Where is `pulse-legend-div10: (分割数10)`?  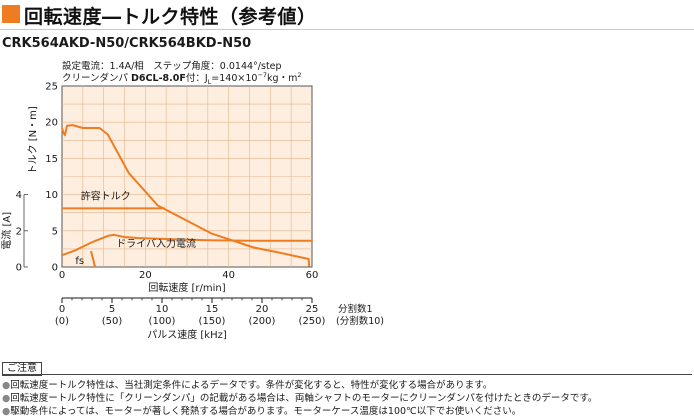 pulse-legend-div10: (分割数10) is located at coordinates (360, 321).